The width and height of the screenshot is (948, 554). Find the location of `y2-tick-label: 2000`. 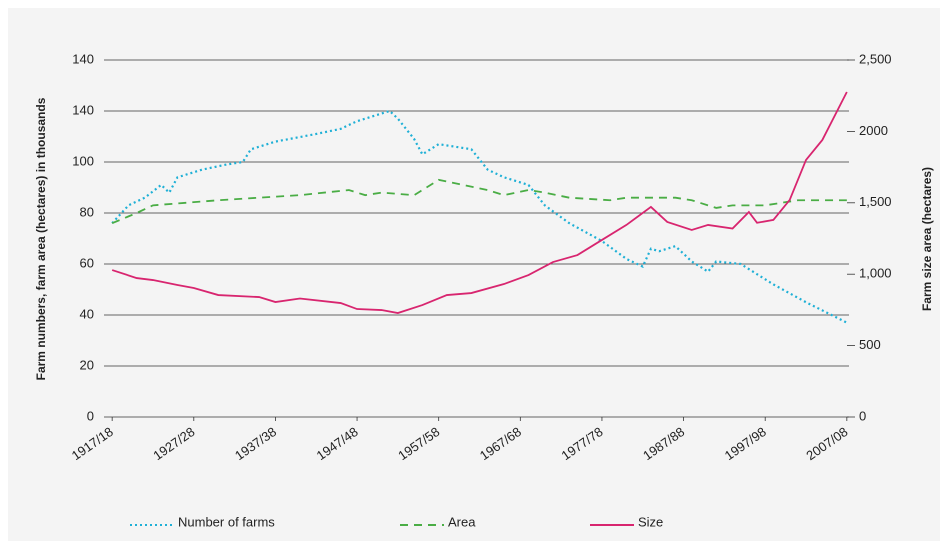

y2-tick-label: 2000 is located at coordinates (873, 130).